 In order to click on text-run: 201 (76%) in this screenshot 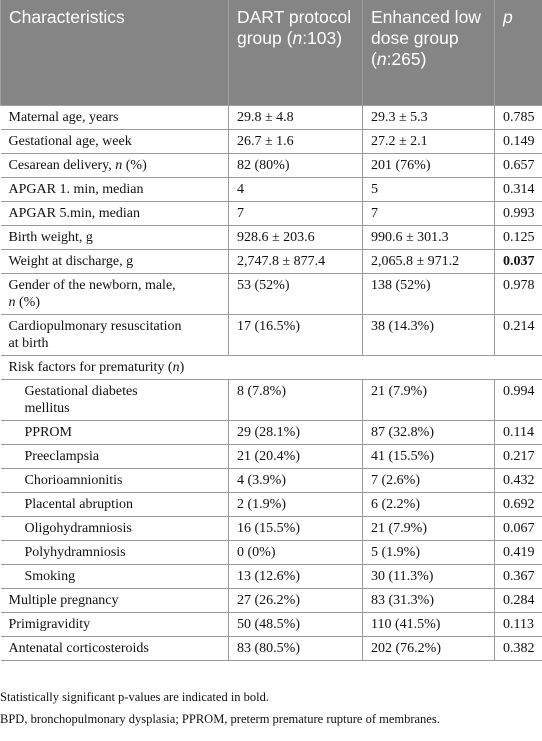, I will do `click(401, 165)`.